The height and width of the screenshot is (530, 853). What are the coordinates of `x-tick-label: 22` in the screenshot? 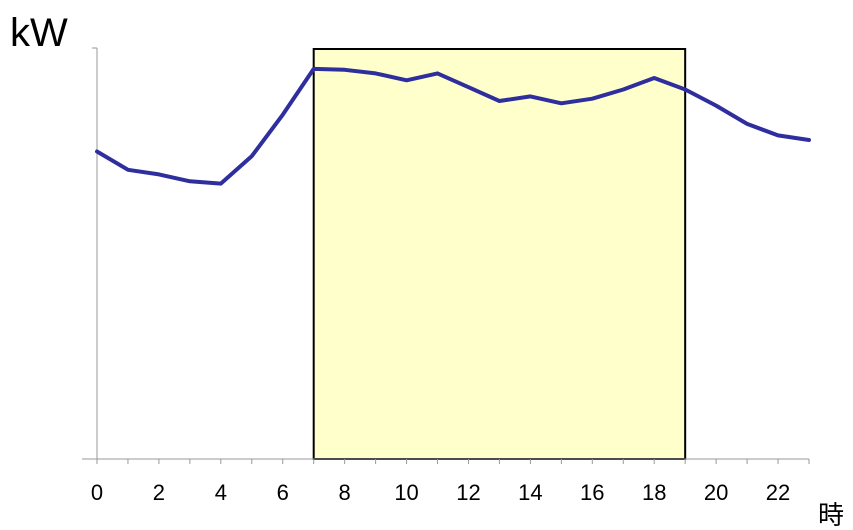 It's located at (778, 492).